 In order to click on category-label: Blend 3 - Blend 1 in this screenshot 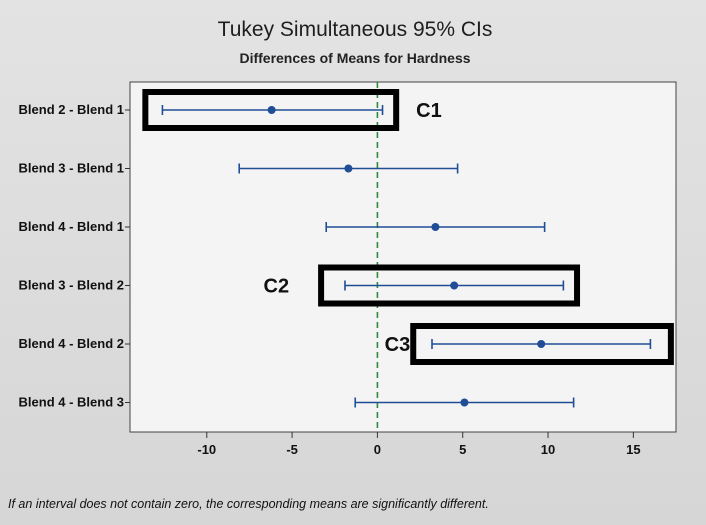, I will do `click(71, 168)`.